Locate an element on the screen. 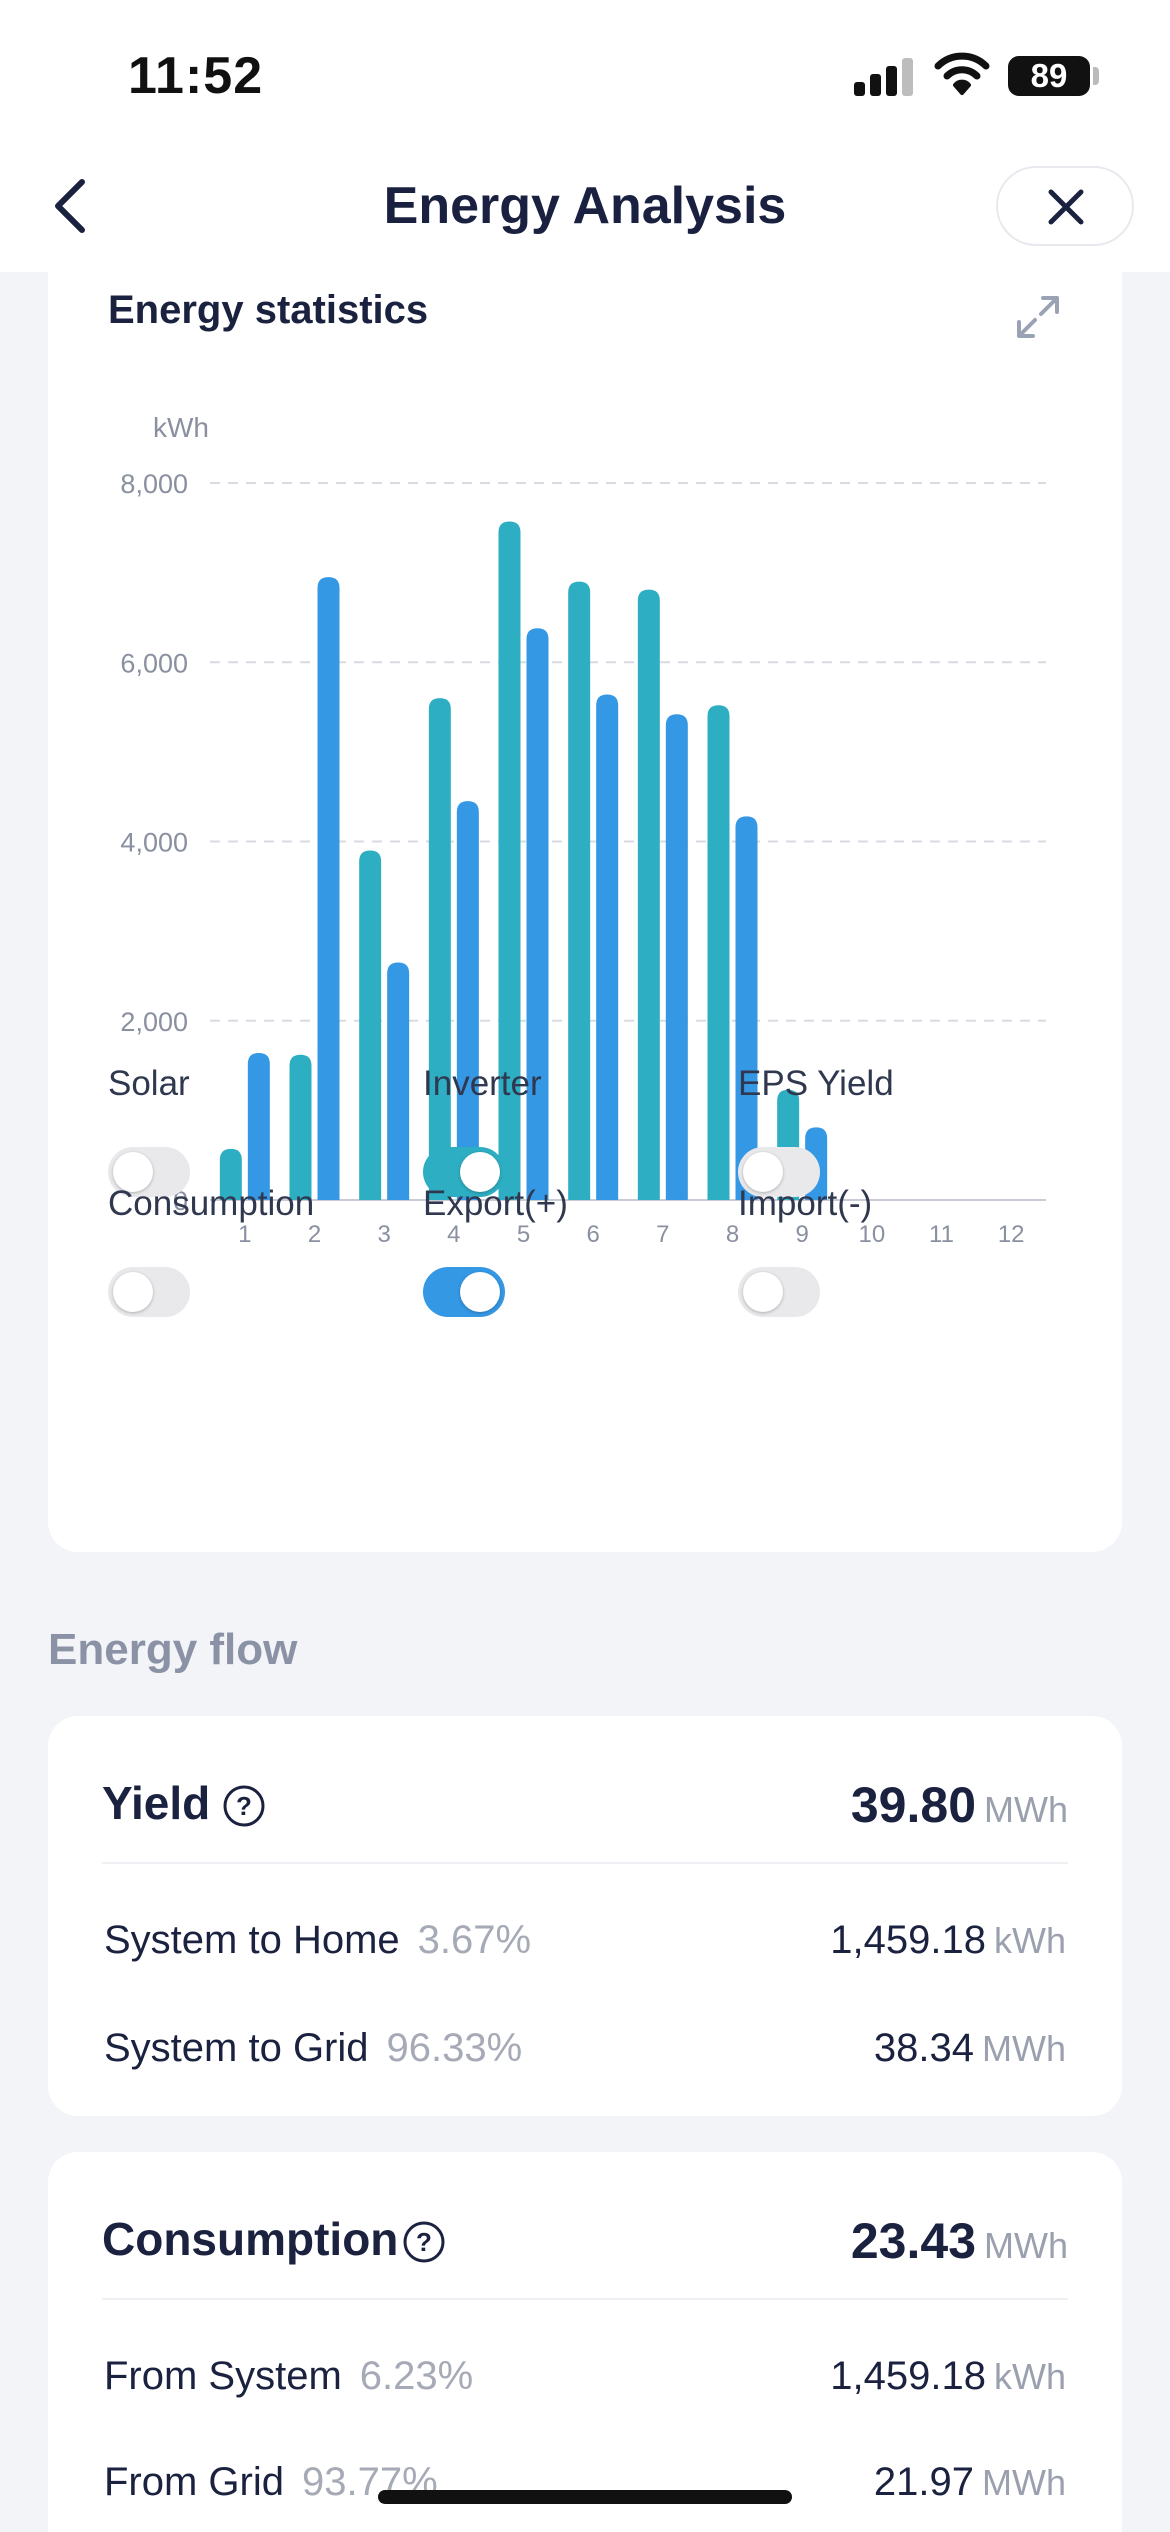 This screenshot has height=2532, width=1170. close-icon is located at coordinates (1066, 207).